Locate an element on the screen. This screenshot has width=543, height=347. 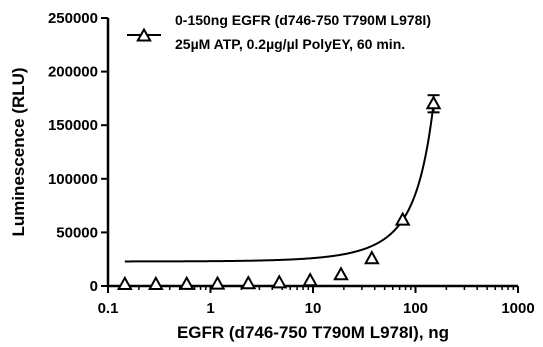
x-tick-label: 10 is located at coordinates (313, 308).